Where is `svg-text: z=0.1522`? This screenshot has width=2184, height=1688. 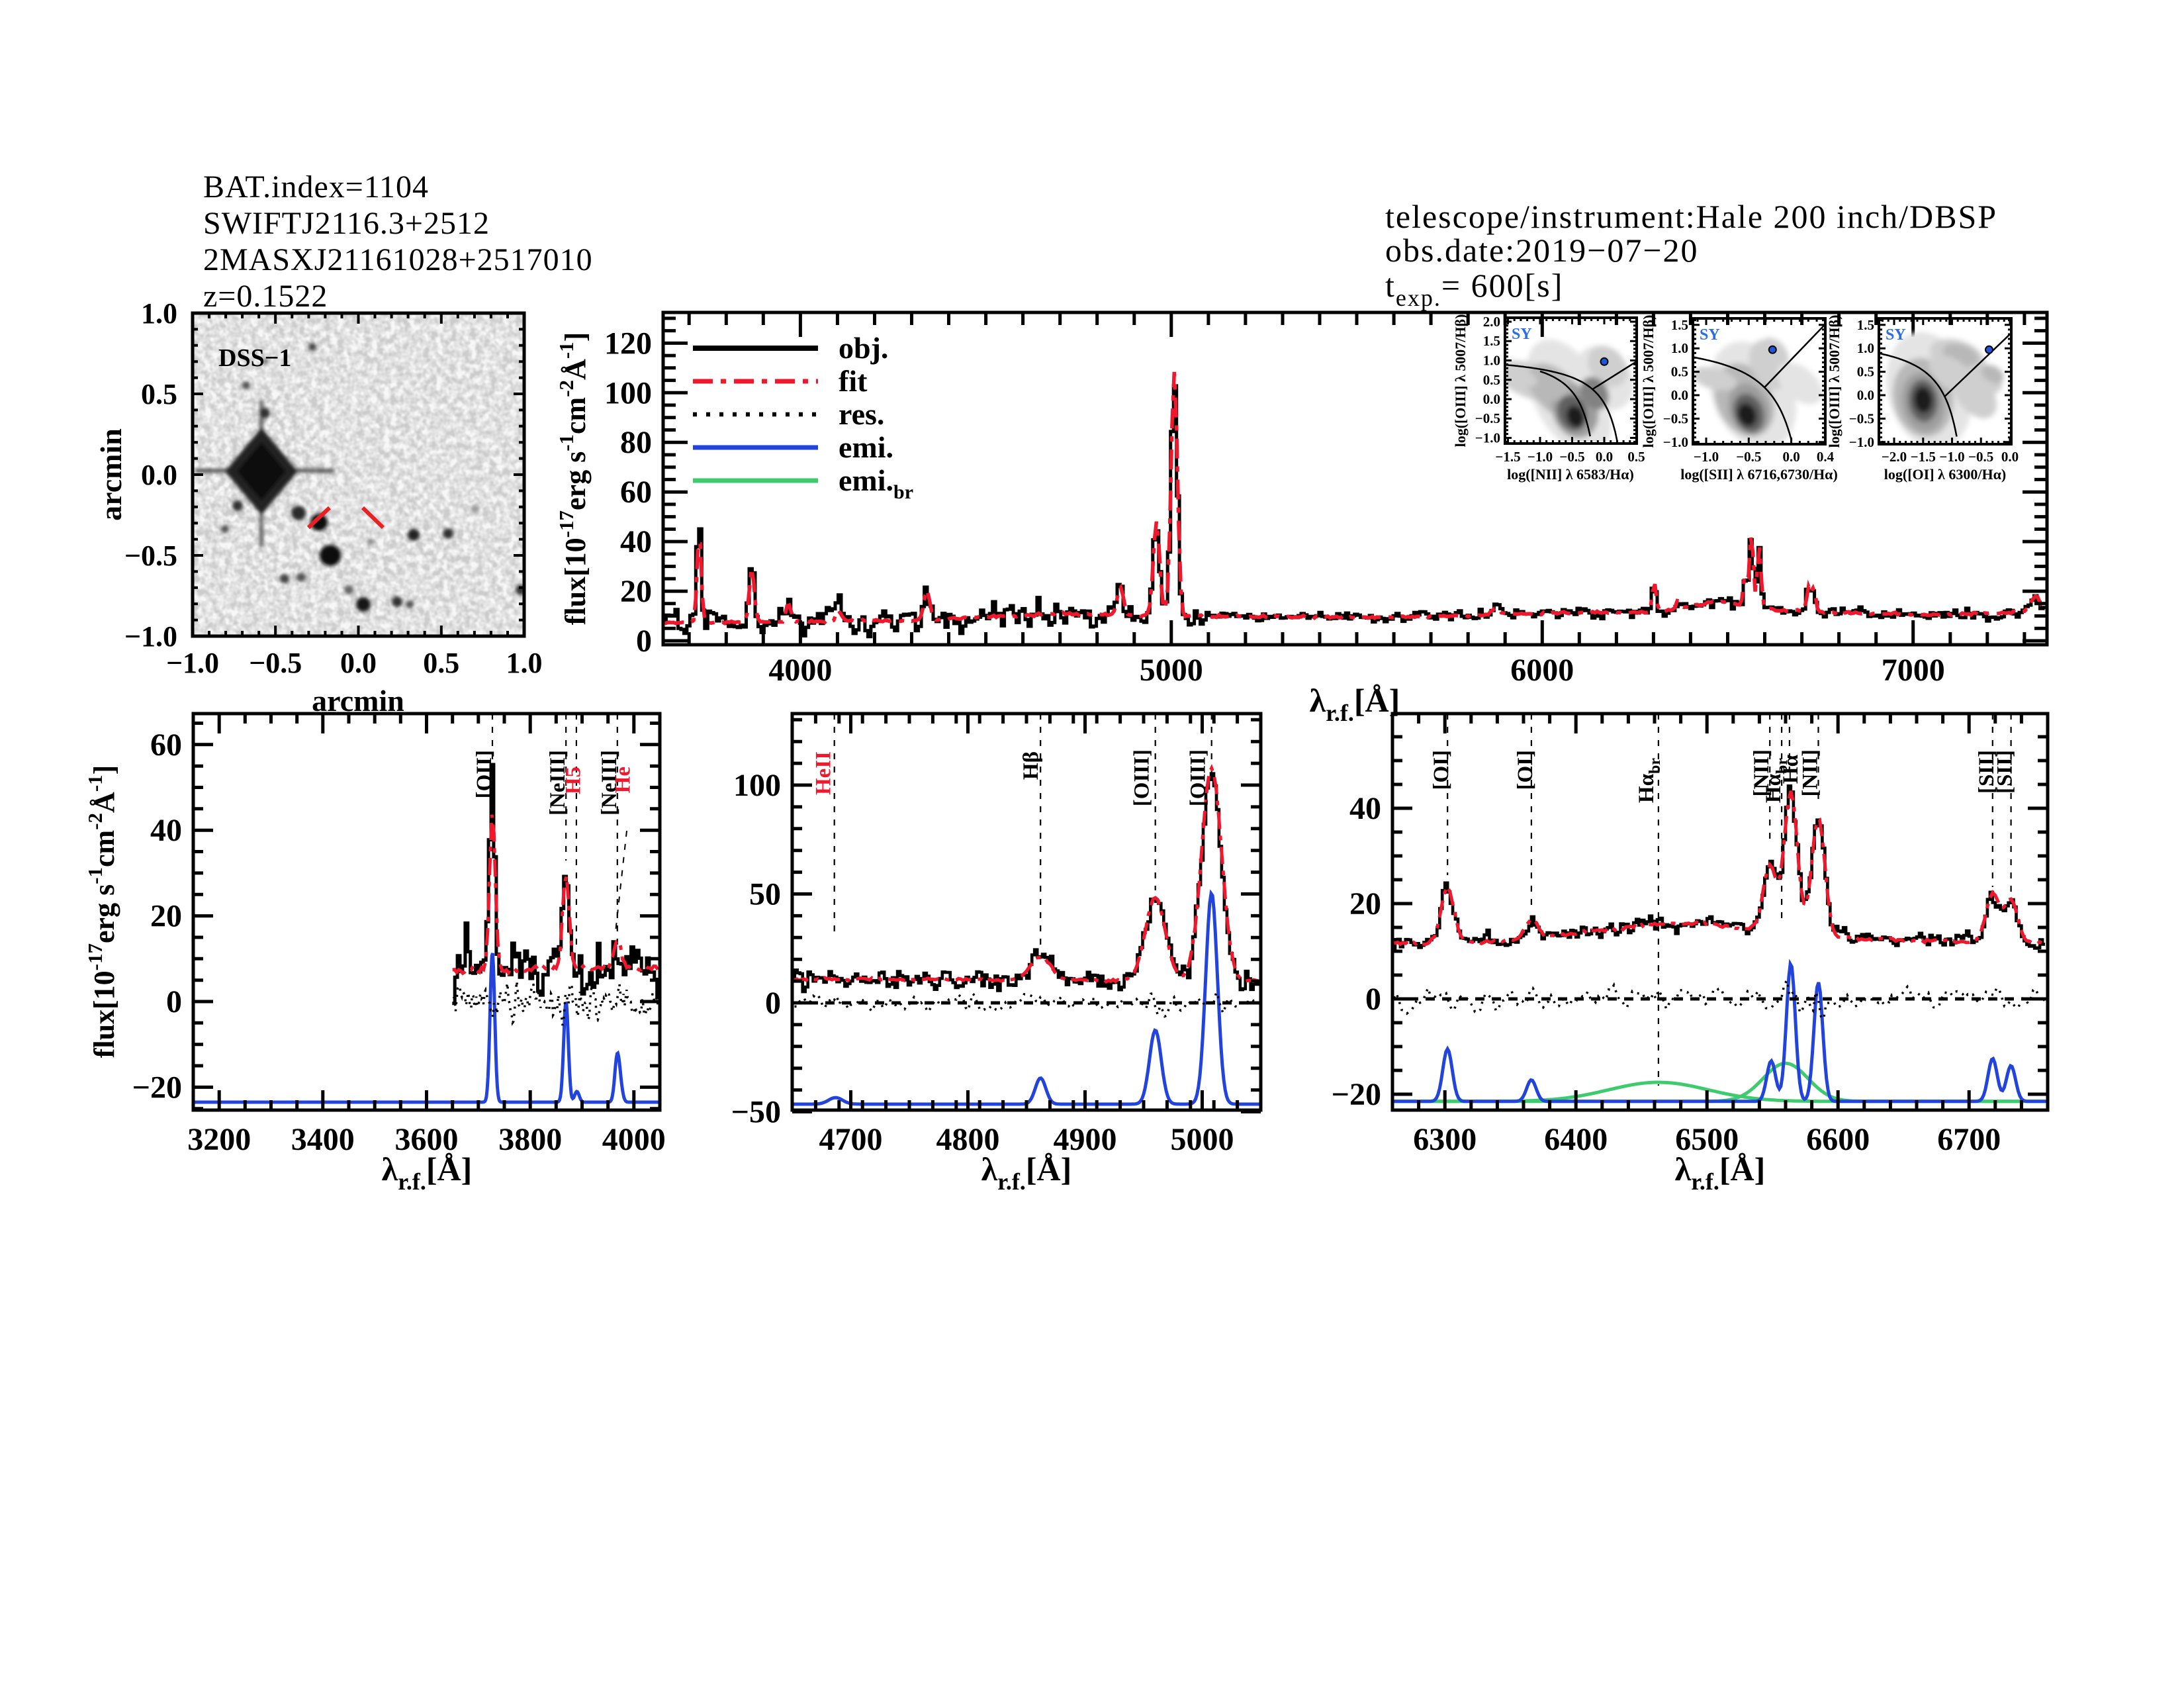
svg-text: z=0.1522 is located at coordinates (265, 296).